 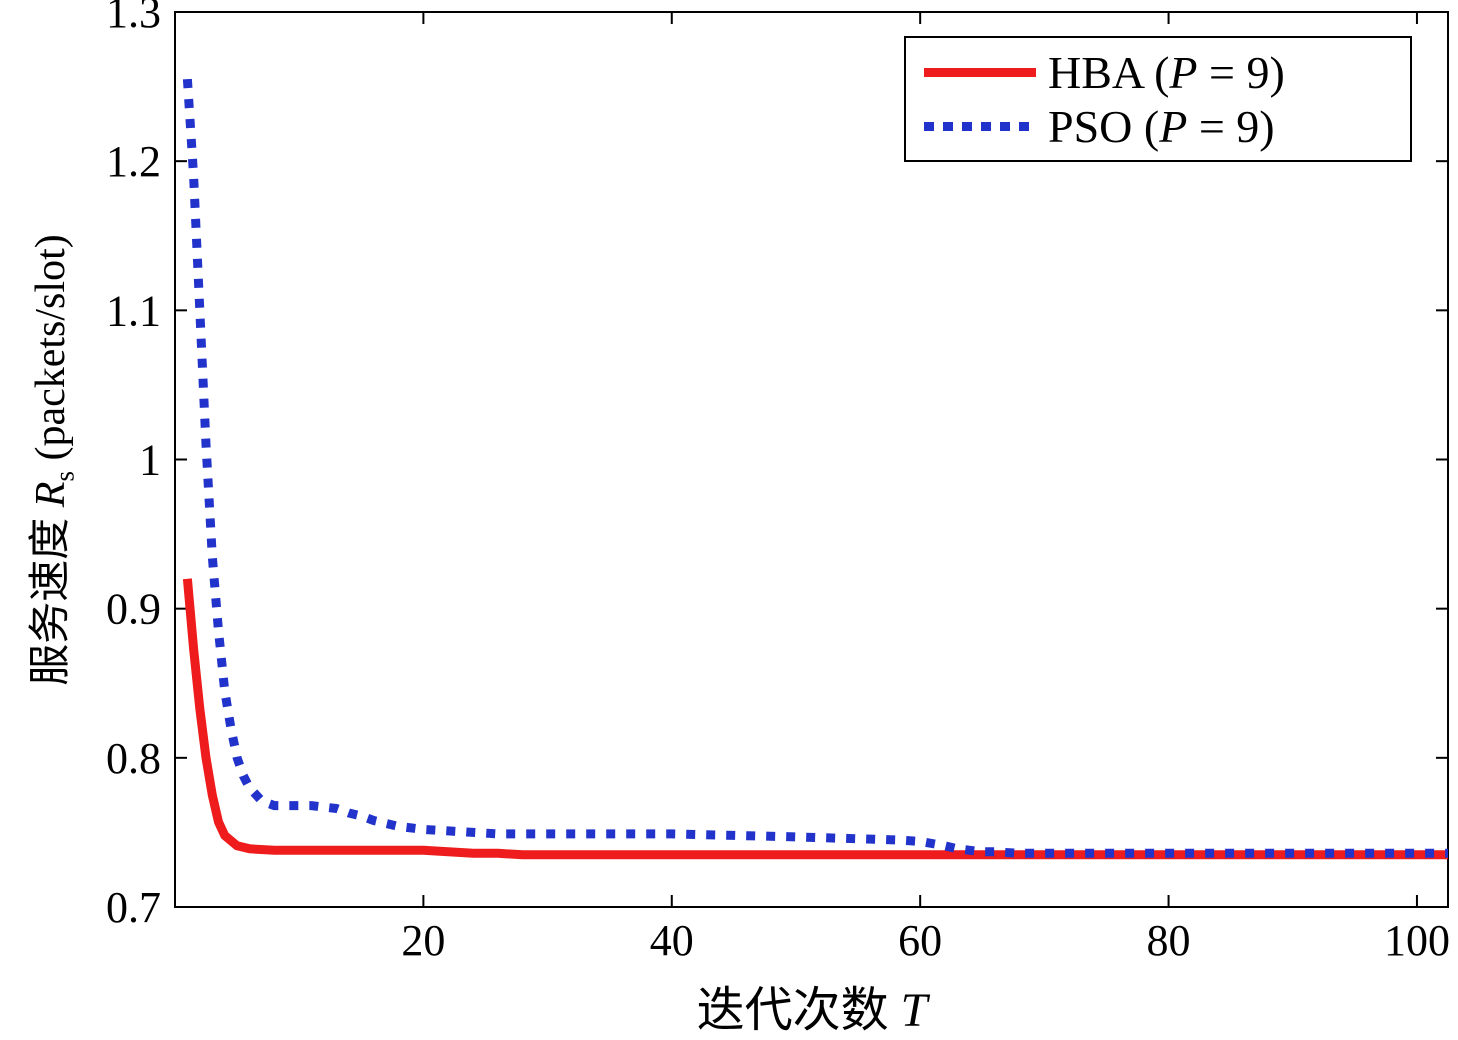 I want to click on x-tick-label: 40, so click(x=672, y=940).